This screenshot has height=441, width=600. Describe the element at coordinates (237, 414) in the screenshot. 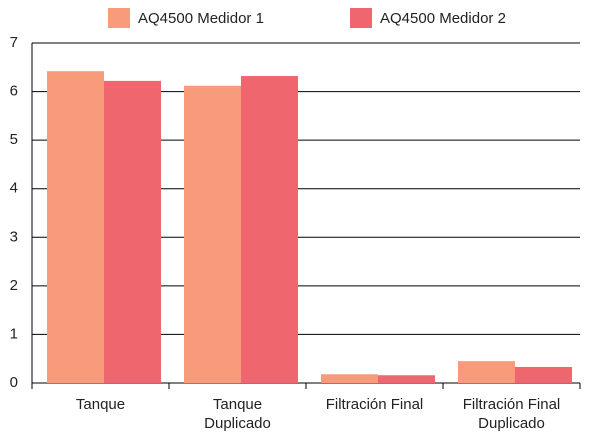

I see `x-tick-label: Tanque Duplicado` at that location.